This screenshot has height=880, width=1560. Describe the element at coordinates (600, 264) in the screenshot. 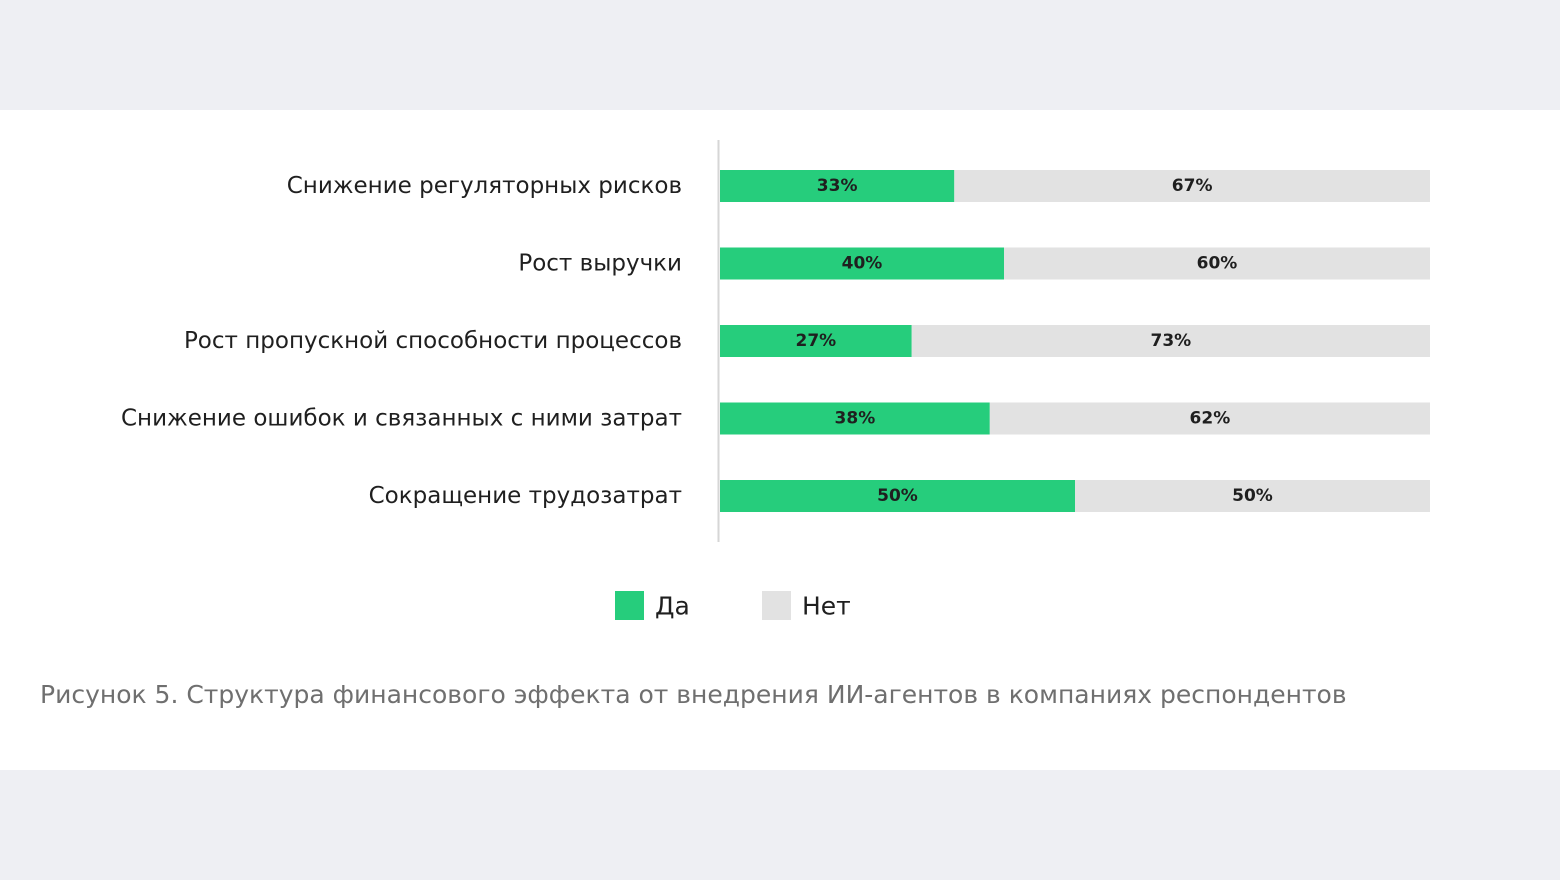

I see `category-label: Рост выручки` at that location.